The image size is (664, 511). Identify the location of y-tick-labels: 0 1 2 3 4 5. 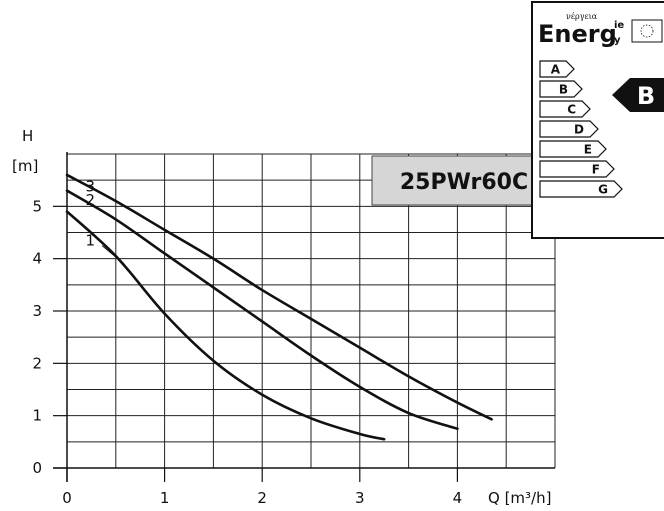
(37, 337).